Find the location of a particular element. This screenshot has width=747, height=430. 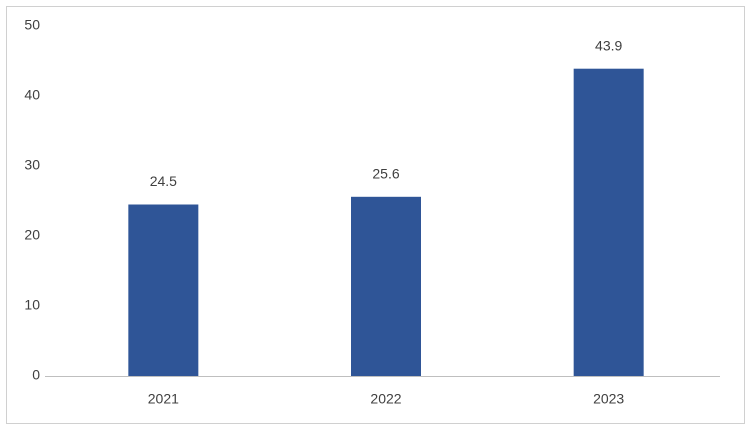

y-tick-label: 50 is located at coordinates (32, 25).